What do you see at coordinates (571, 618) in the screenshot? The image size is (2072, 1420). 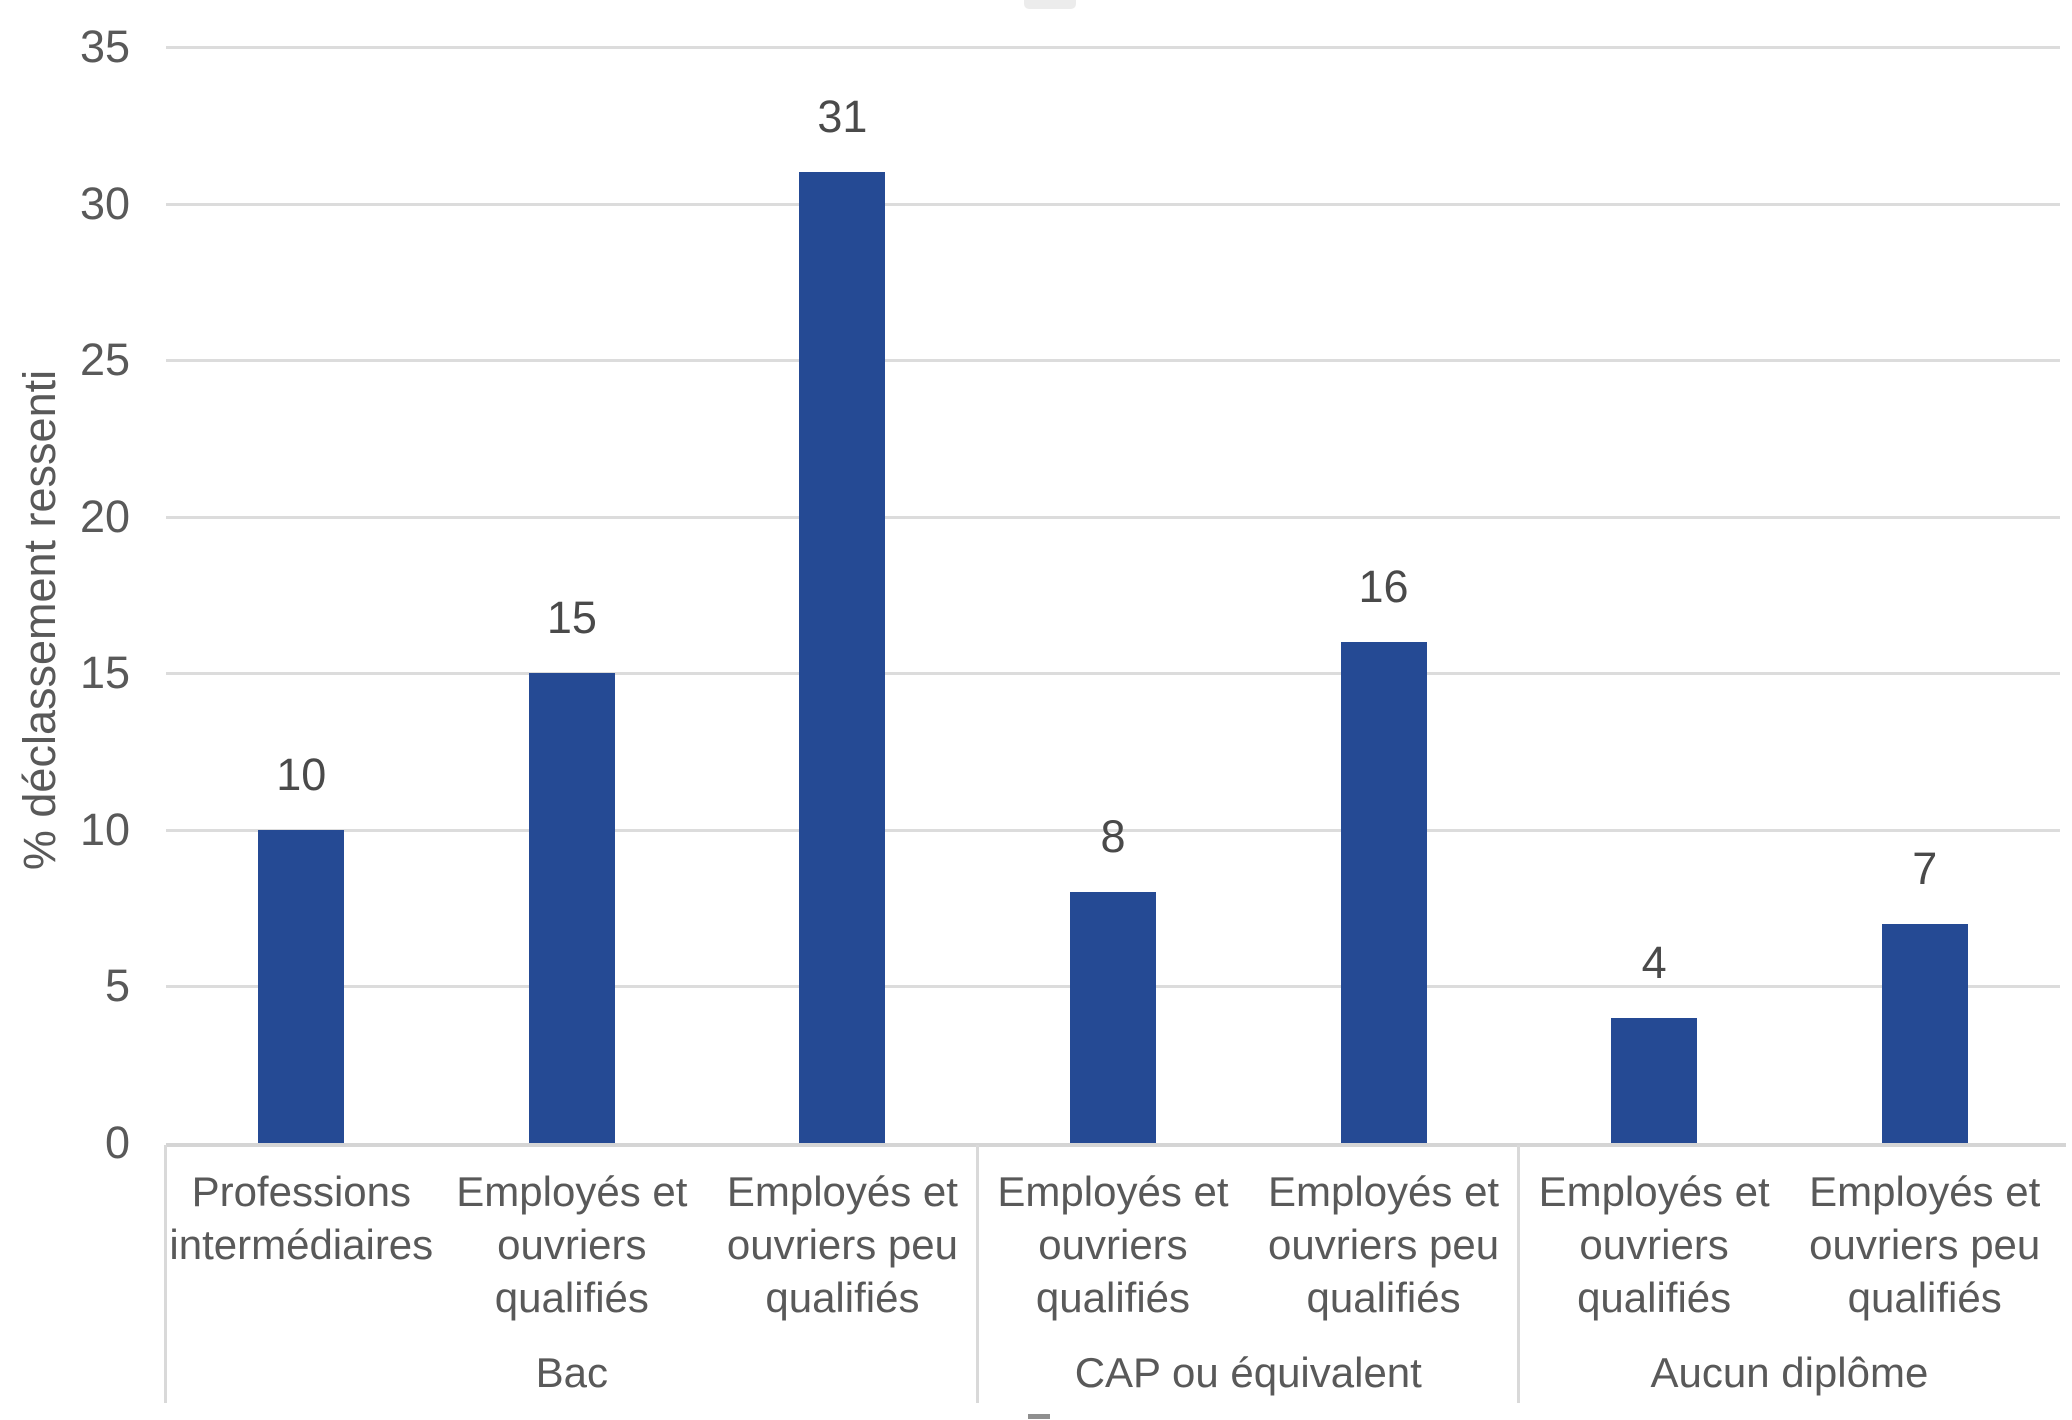 I see `bar-value-label: 15` at bounding box center [571, 618].